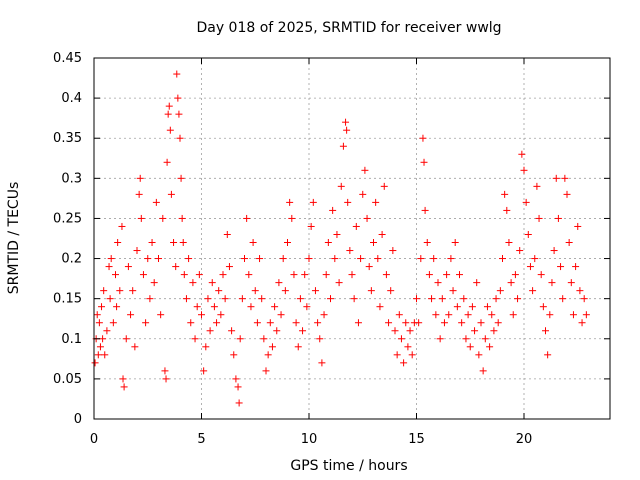 The height and width of the screenshot is (480, 640). What do you see at coordinates (67, 58) in the screenshot?
I see `y-tick-label: 0.45` at bounding box center [67, 58].